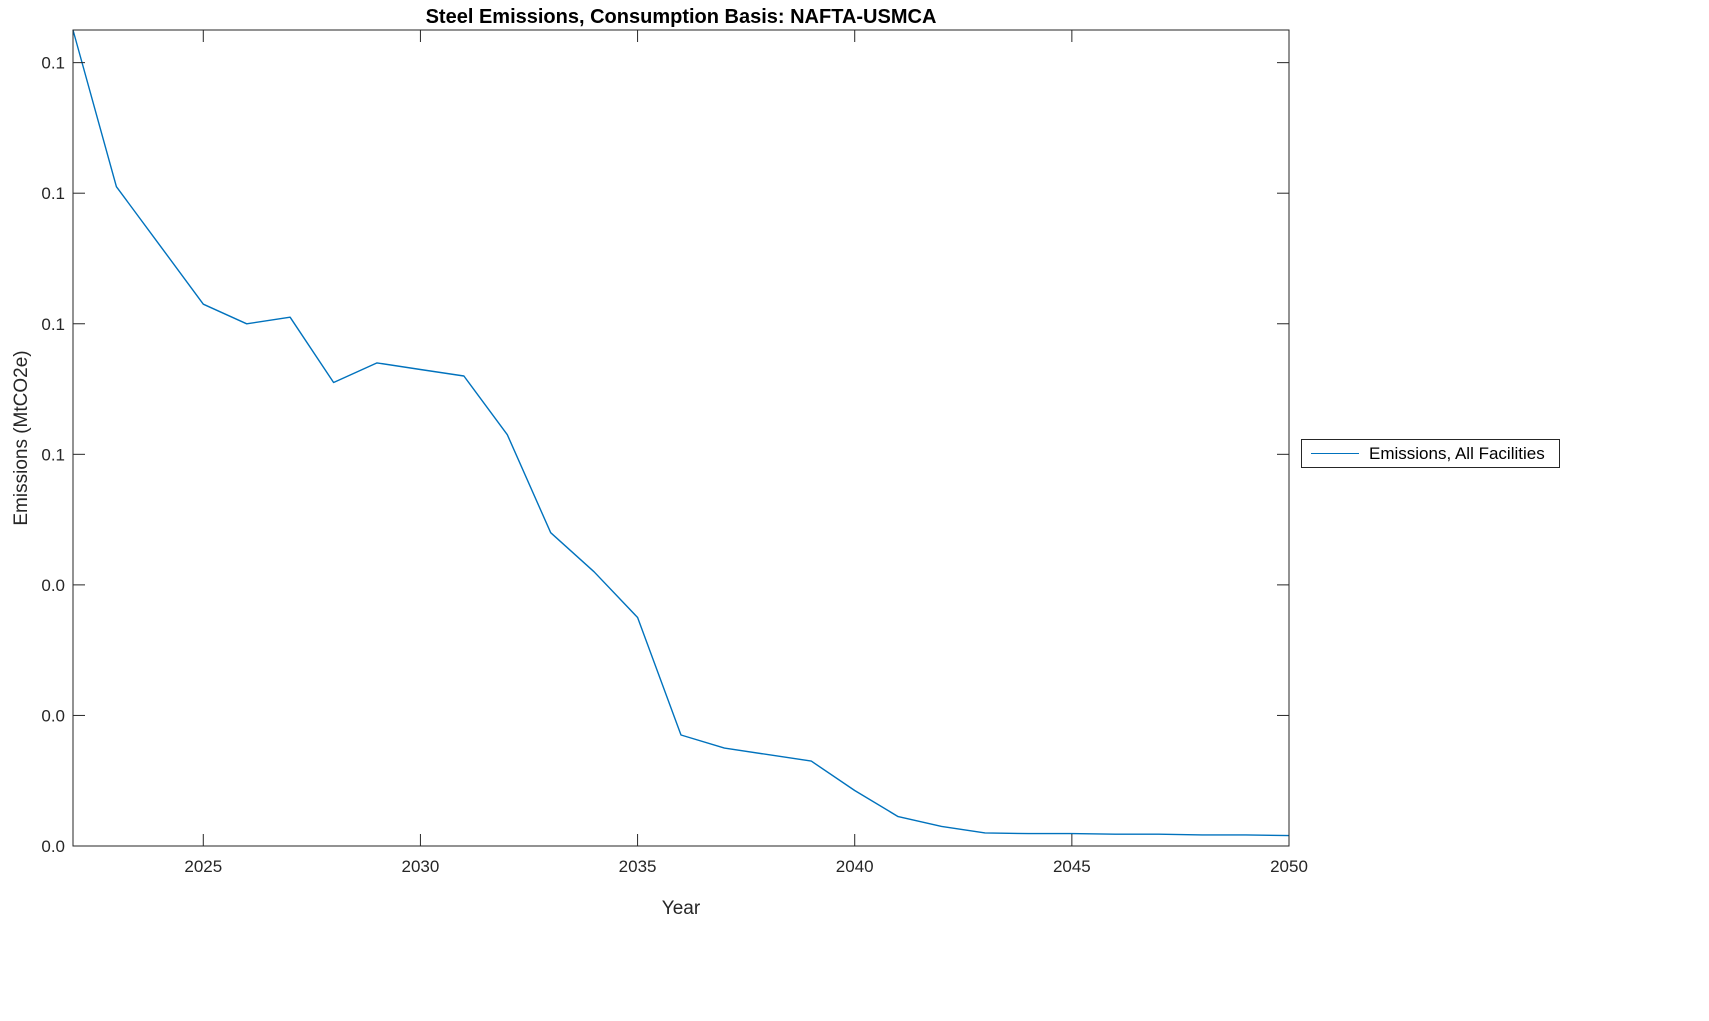 The image size is (1709, 1021). Describe the element at coordinates (203, 866) in the screenshot. I see `x-tick-label: 2025` at that location.